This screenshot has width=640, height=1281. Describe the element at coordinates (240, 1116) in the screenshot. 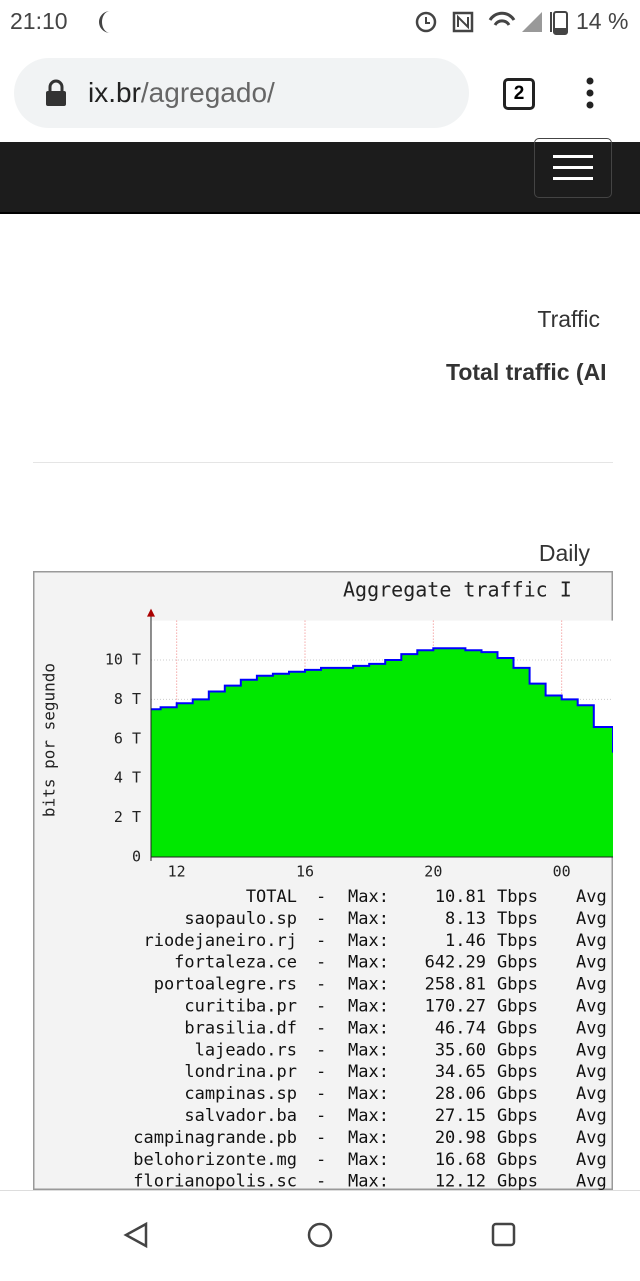

I see `legend-name: salvador.ba` at that location.